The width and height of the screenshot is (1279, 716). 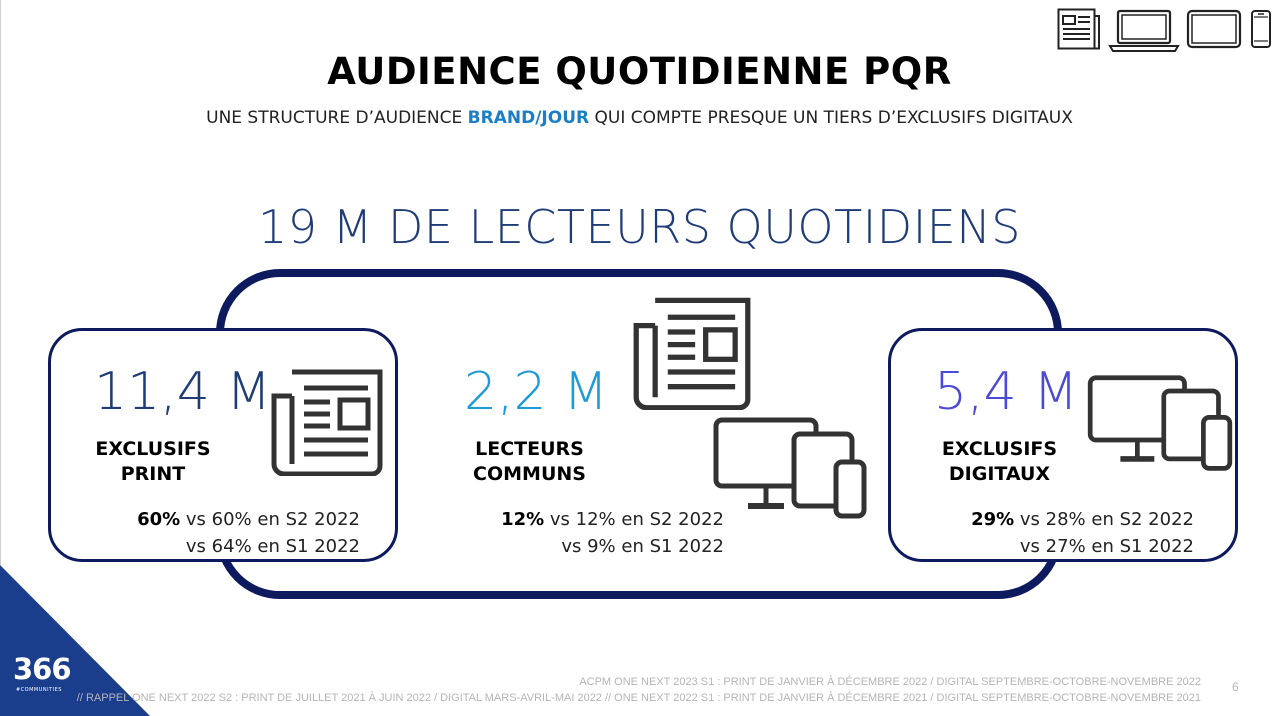 I want to click on logo-366: 366, so click(x=42, y=669).